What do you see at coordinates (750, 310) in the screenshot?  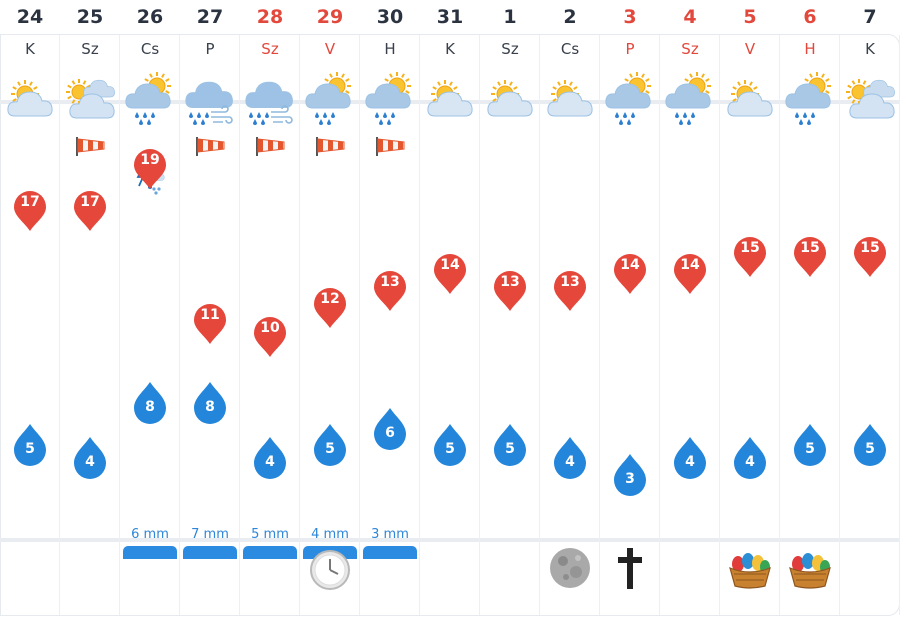 I see `day-column: 5 V 15 4` at bounding box center [750, 310].